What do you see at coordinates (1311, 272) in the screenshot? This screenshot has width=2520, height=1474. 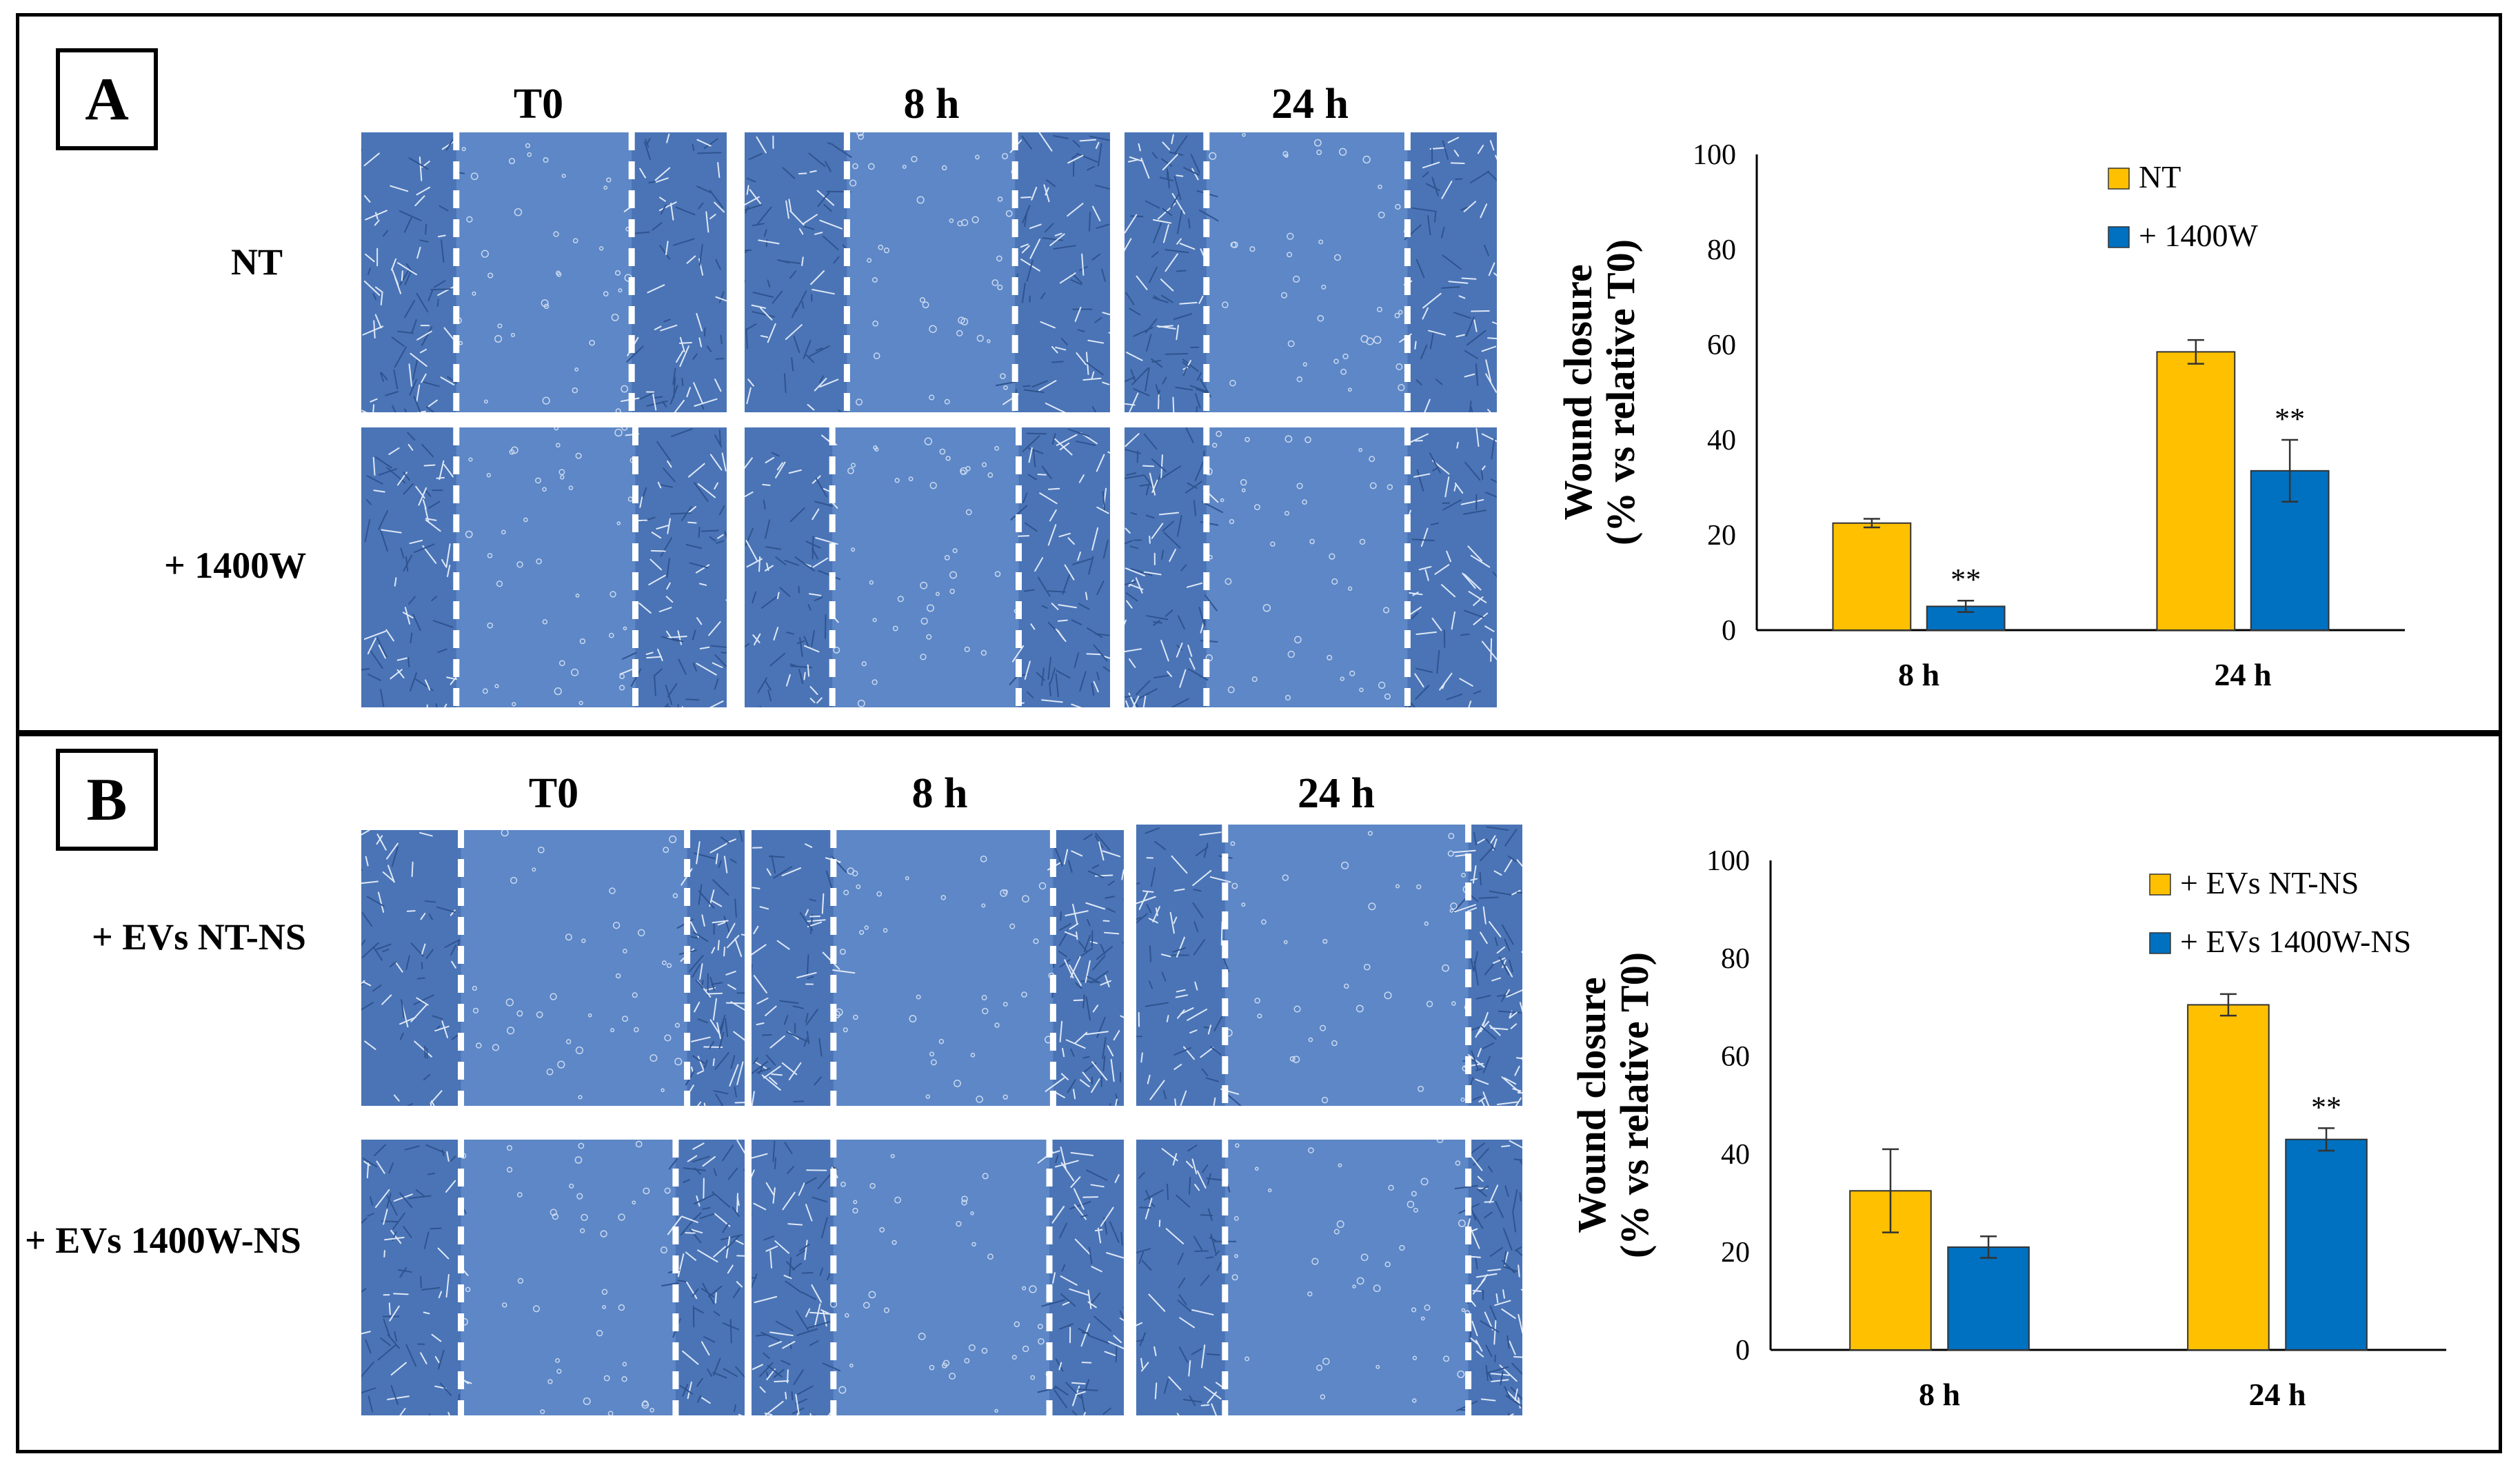 I see `micrograph-nt-24h` at bounding box center [1311, 272].